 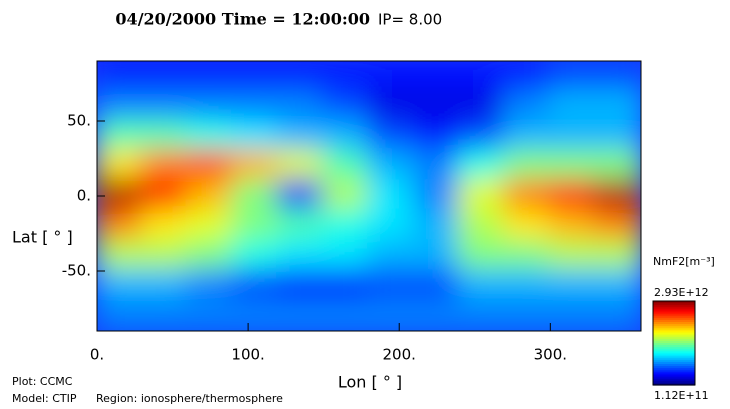 What do you see at coordinates (684, 261) in the screenshot?
I see `colorbar-label: NmF2[m⁻³]` at bounding box center [684, 261].